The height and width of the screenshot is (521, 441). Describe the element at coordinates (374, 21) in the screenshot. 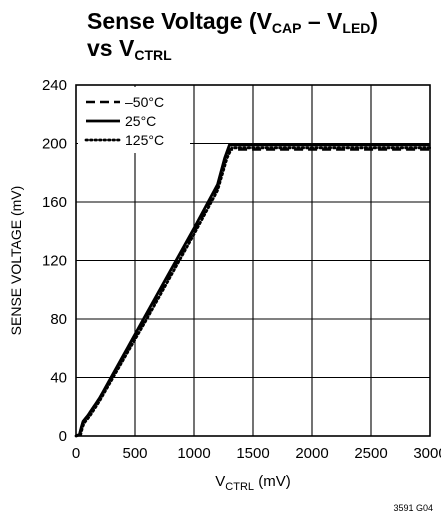

I see `title-text-3: )` at that location.